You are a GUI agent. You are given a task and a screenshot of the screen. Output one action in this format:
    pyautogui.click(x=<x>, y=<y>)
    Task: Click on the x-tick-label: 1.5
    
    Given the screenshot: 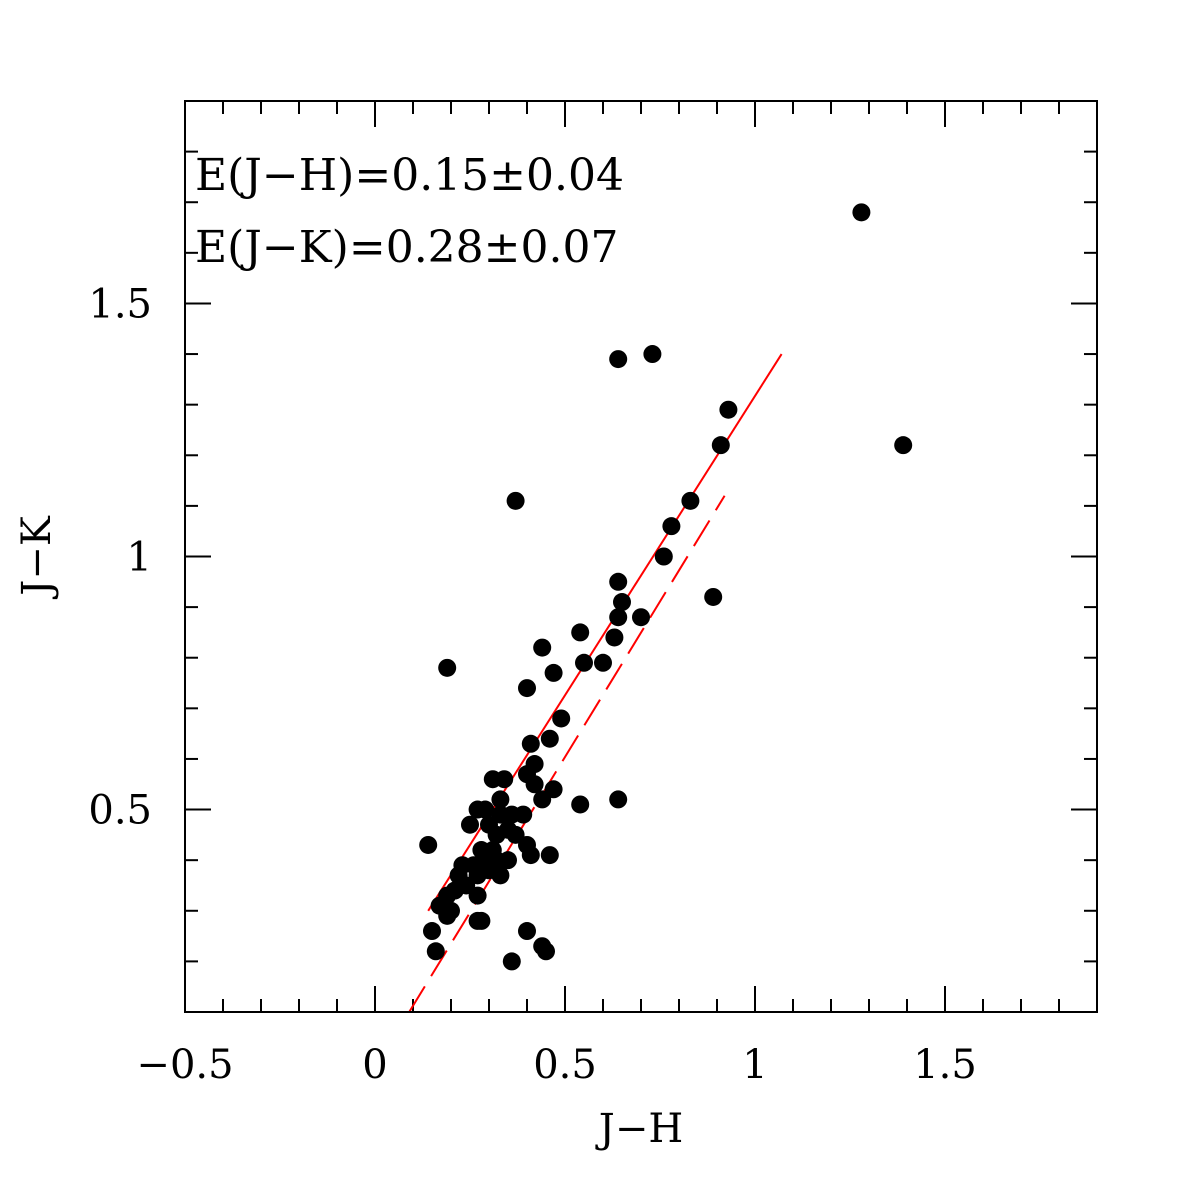 What is the action you would take?
    pyautogui.click(x=945, y=1065)
    